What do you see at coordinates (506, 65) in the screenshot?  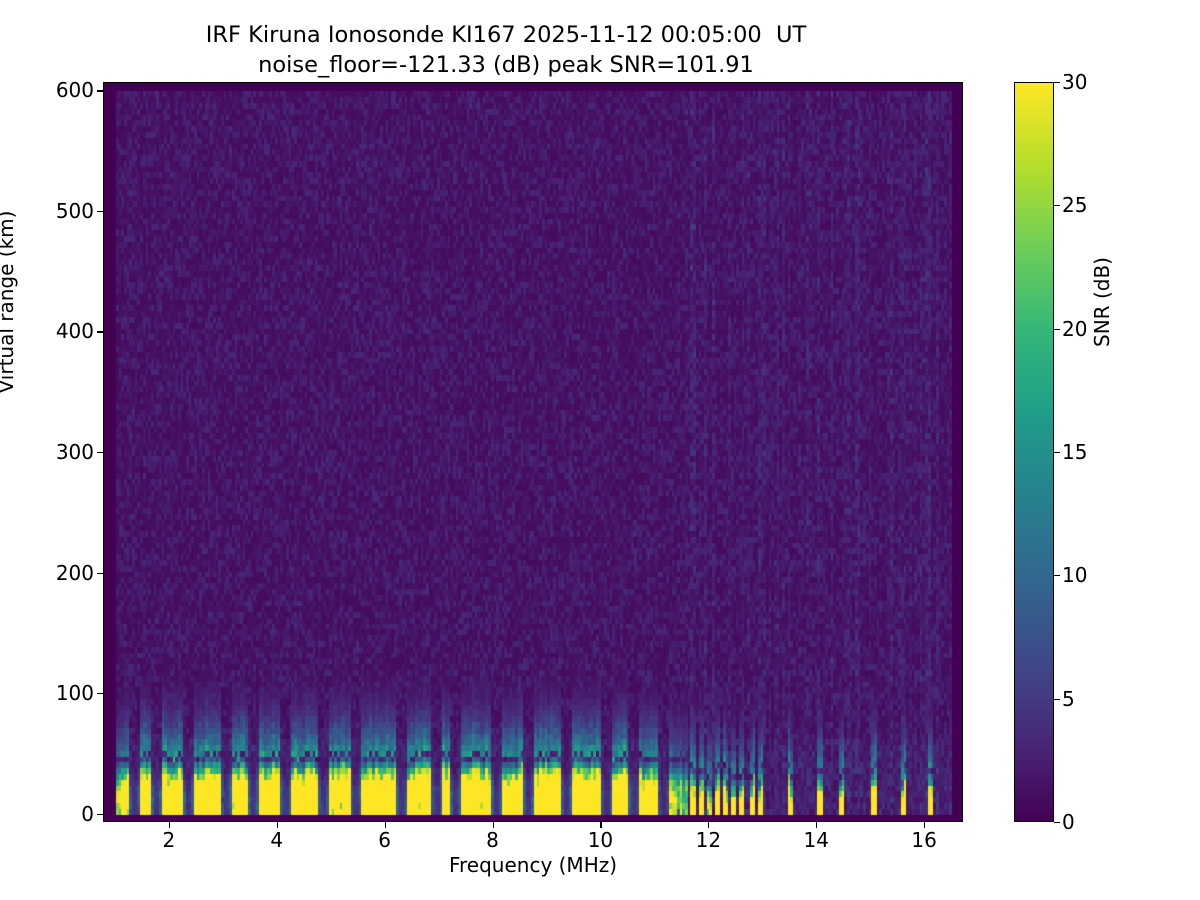 I see `chart-subtitle: noise_floor=-121.33 (dB) peak SNR=101.91` at bounding box center [506, 65].